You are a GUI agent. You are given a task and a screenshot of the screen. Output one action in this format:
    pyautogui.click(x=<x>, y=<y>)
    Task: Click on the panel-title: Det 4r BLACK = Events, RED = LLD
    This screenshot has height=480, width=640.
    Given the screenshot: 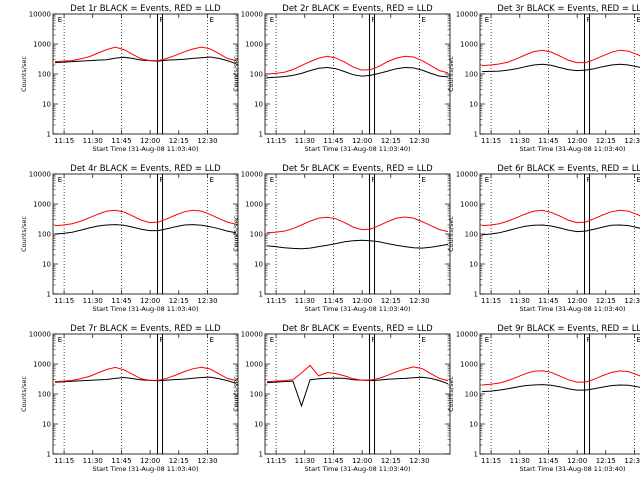 What is the action you would take?
    pyautogui.click(x=145, y=169)
    